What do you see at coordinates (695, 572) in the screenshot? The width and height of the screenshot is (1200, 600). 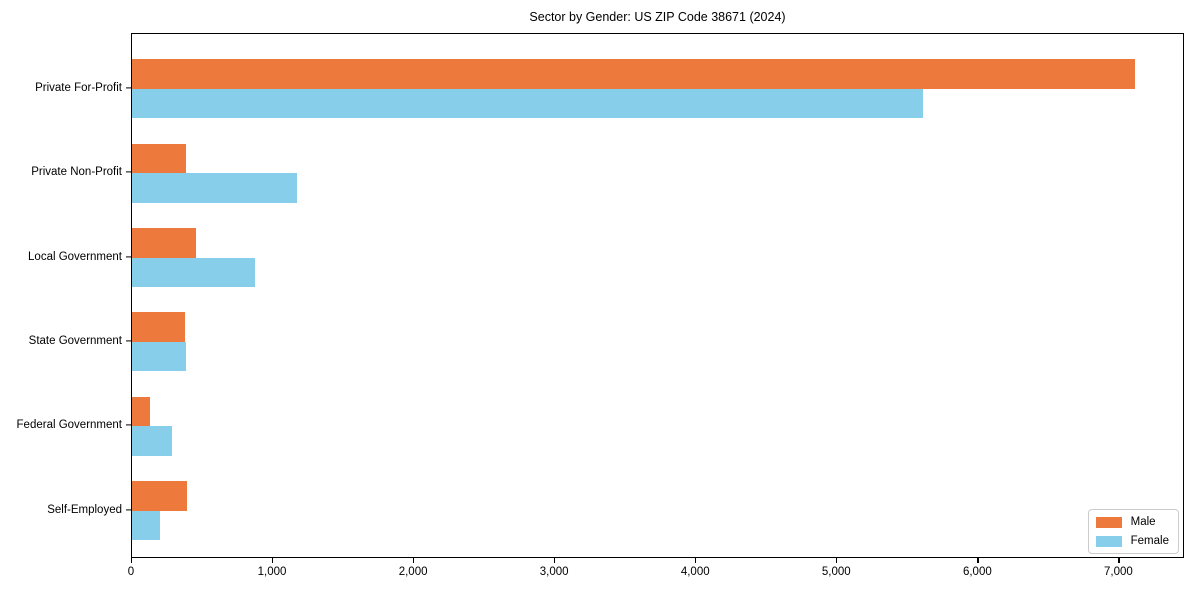 I see `x-tick-label: 4,000` at bounding box center [695, 572].